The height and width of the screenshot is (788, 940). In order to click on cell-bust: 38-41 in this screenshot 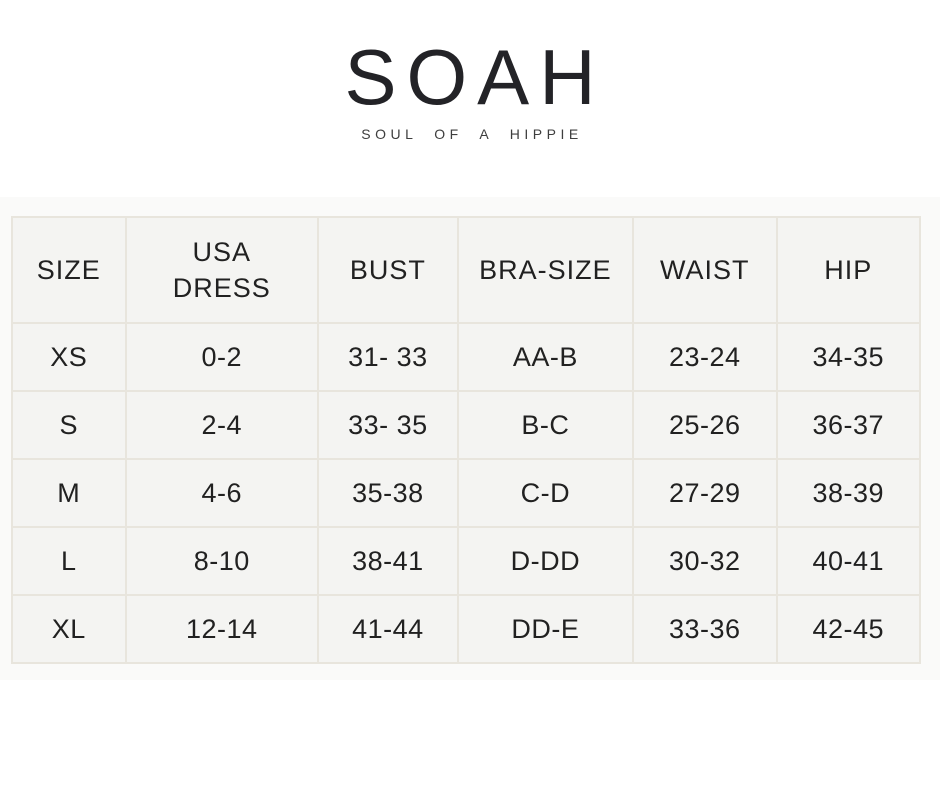, I will do `click(387, 561)`.